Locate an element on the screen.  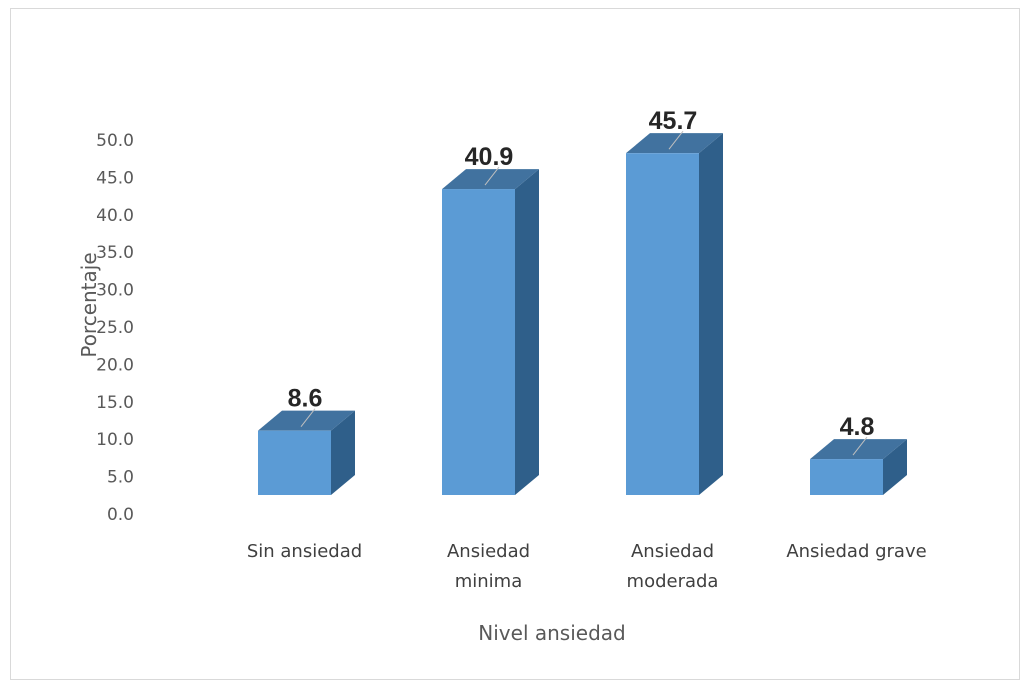
y-tick-label: 25.0 is located at coordinates (115, 328).